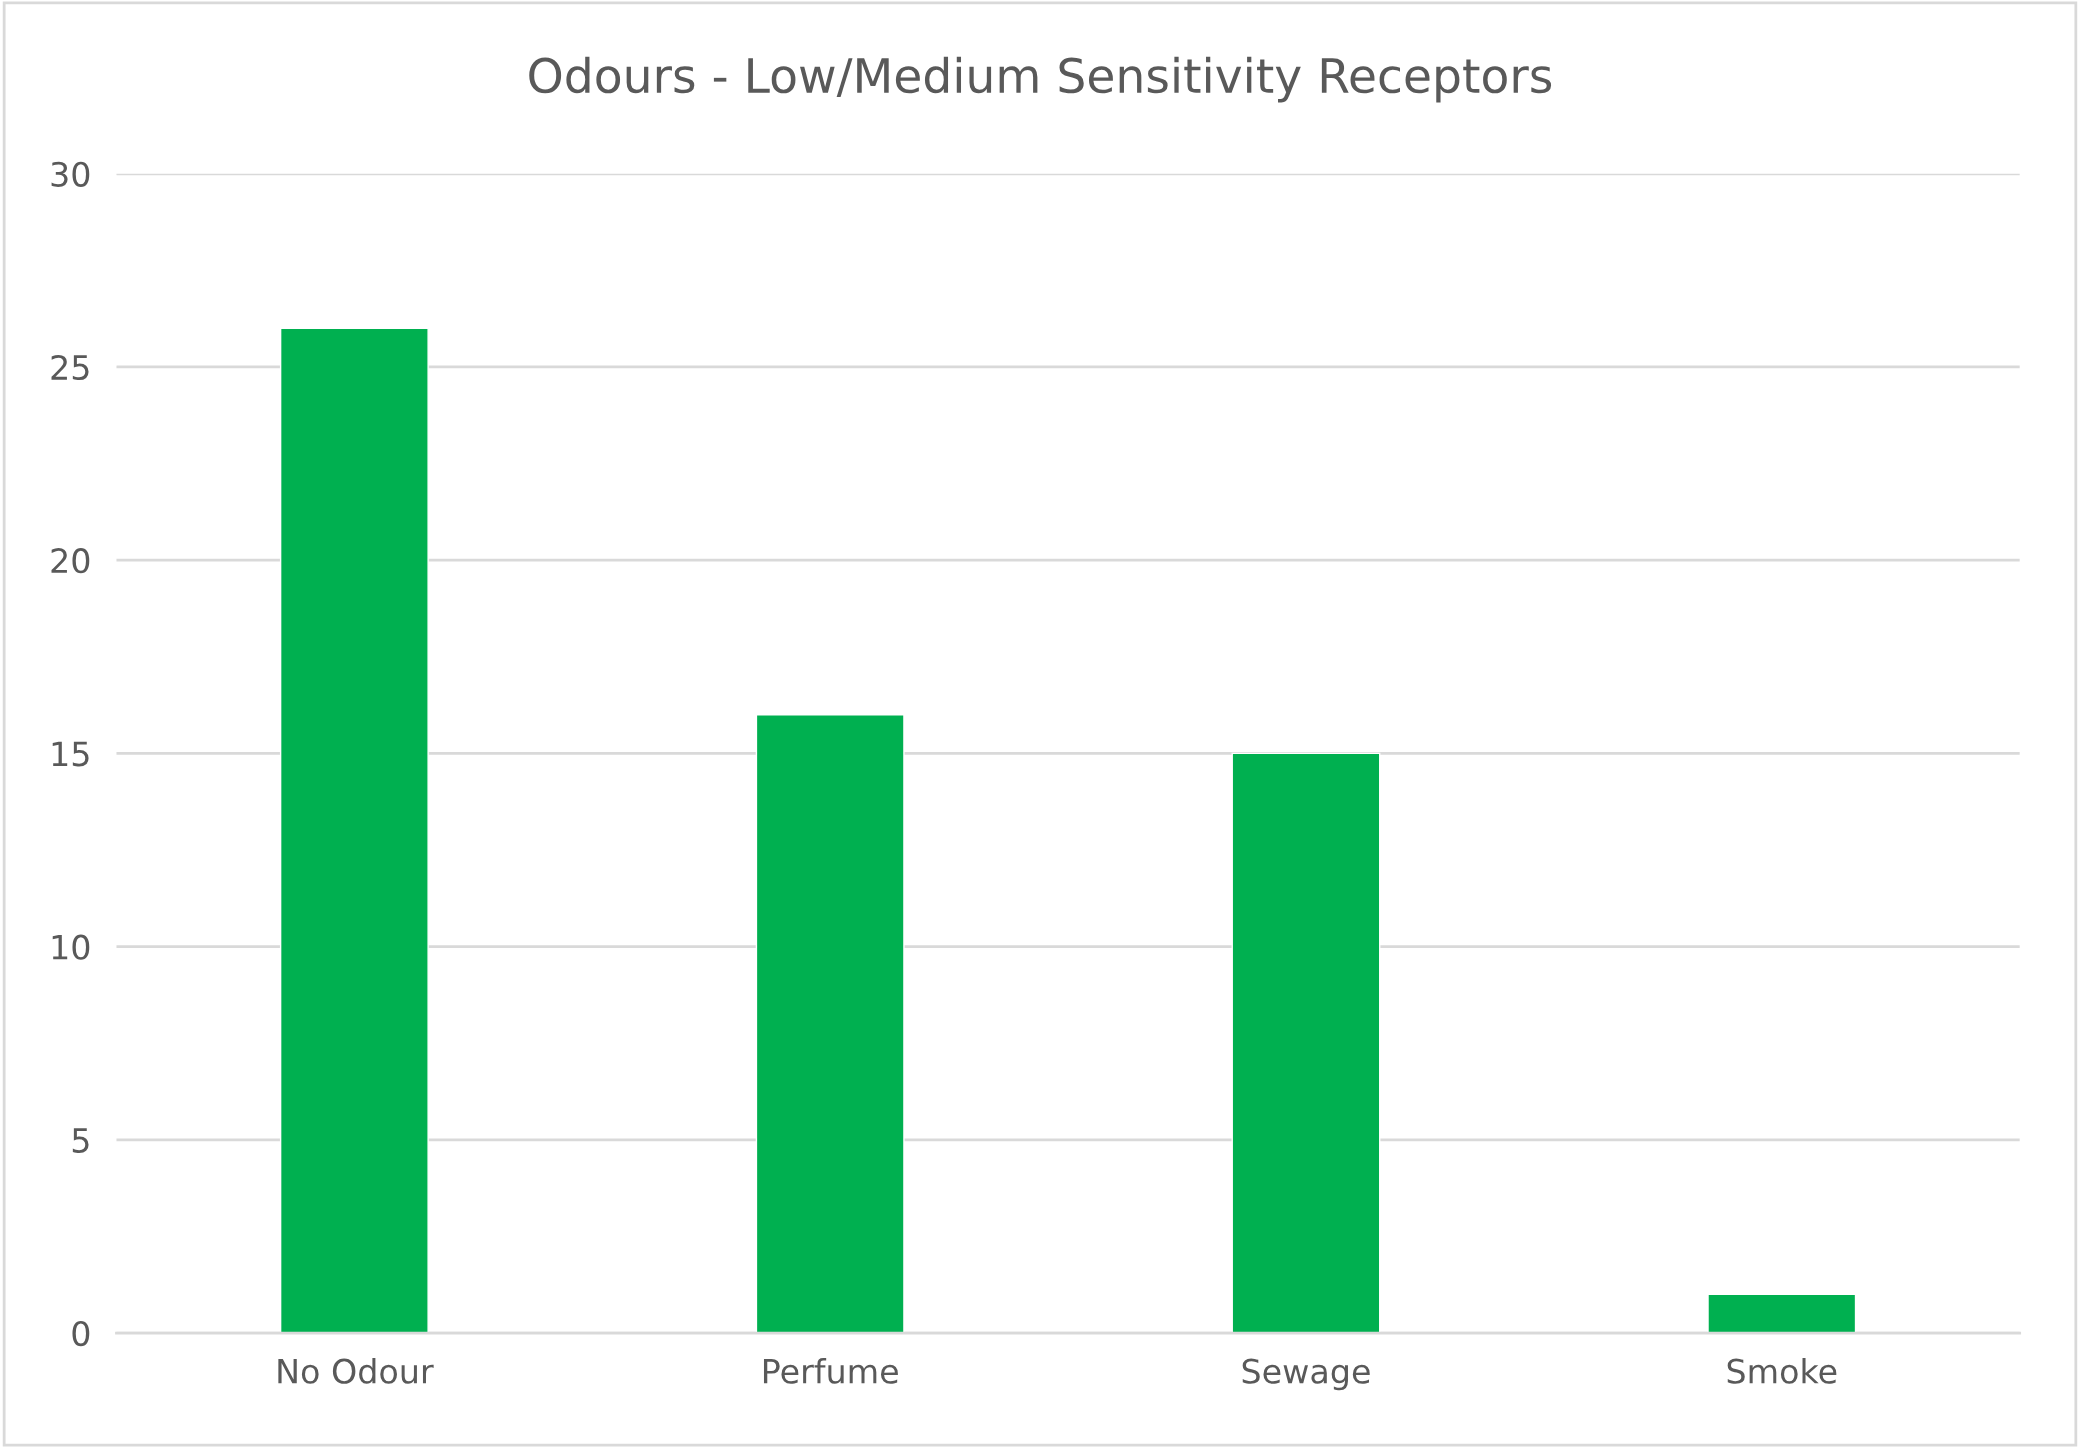  What do you see at coordinates (70, 561) in the screenshot?
I see `y-tick-label: 20` at bounding box center [70, 561].